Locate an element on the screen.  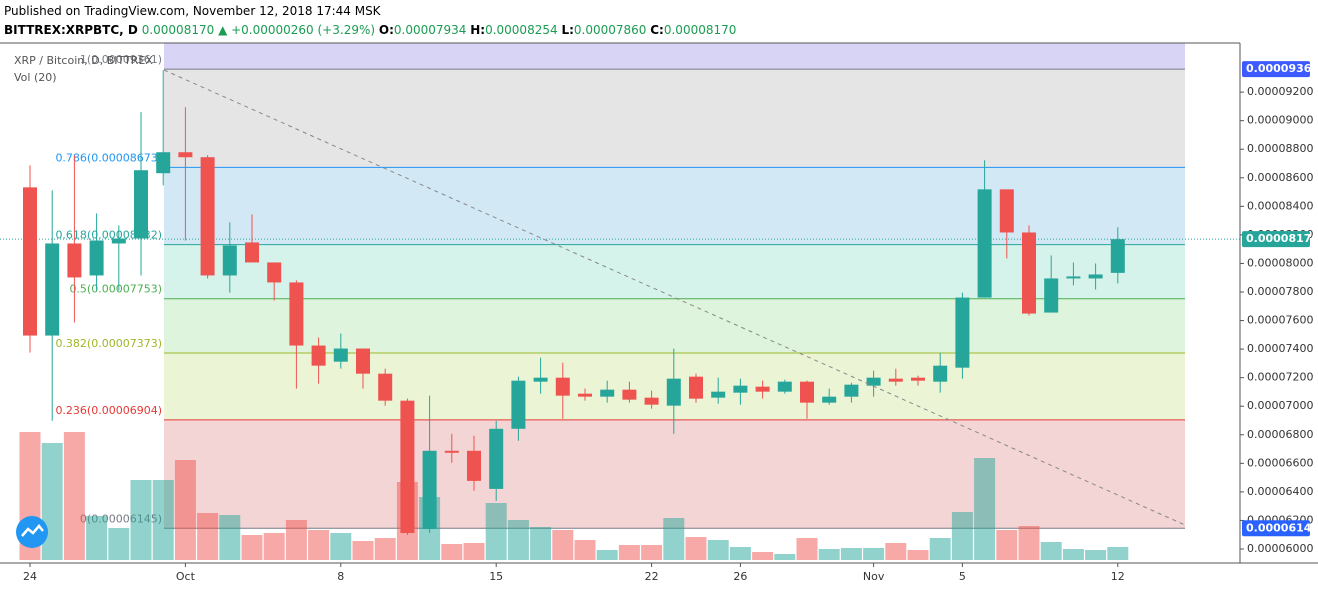
h-label: H: is located at coordinates (478, 30).